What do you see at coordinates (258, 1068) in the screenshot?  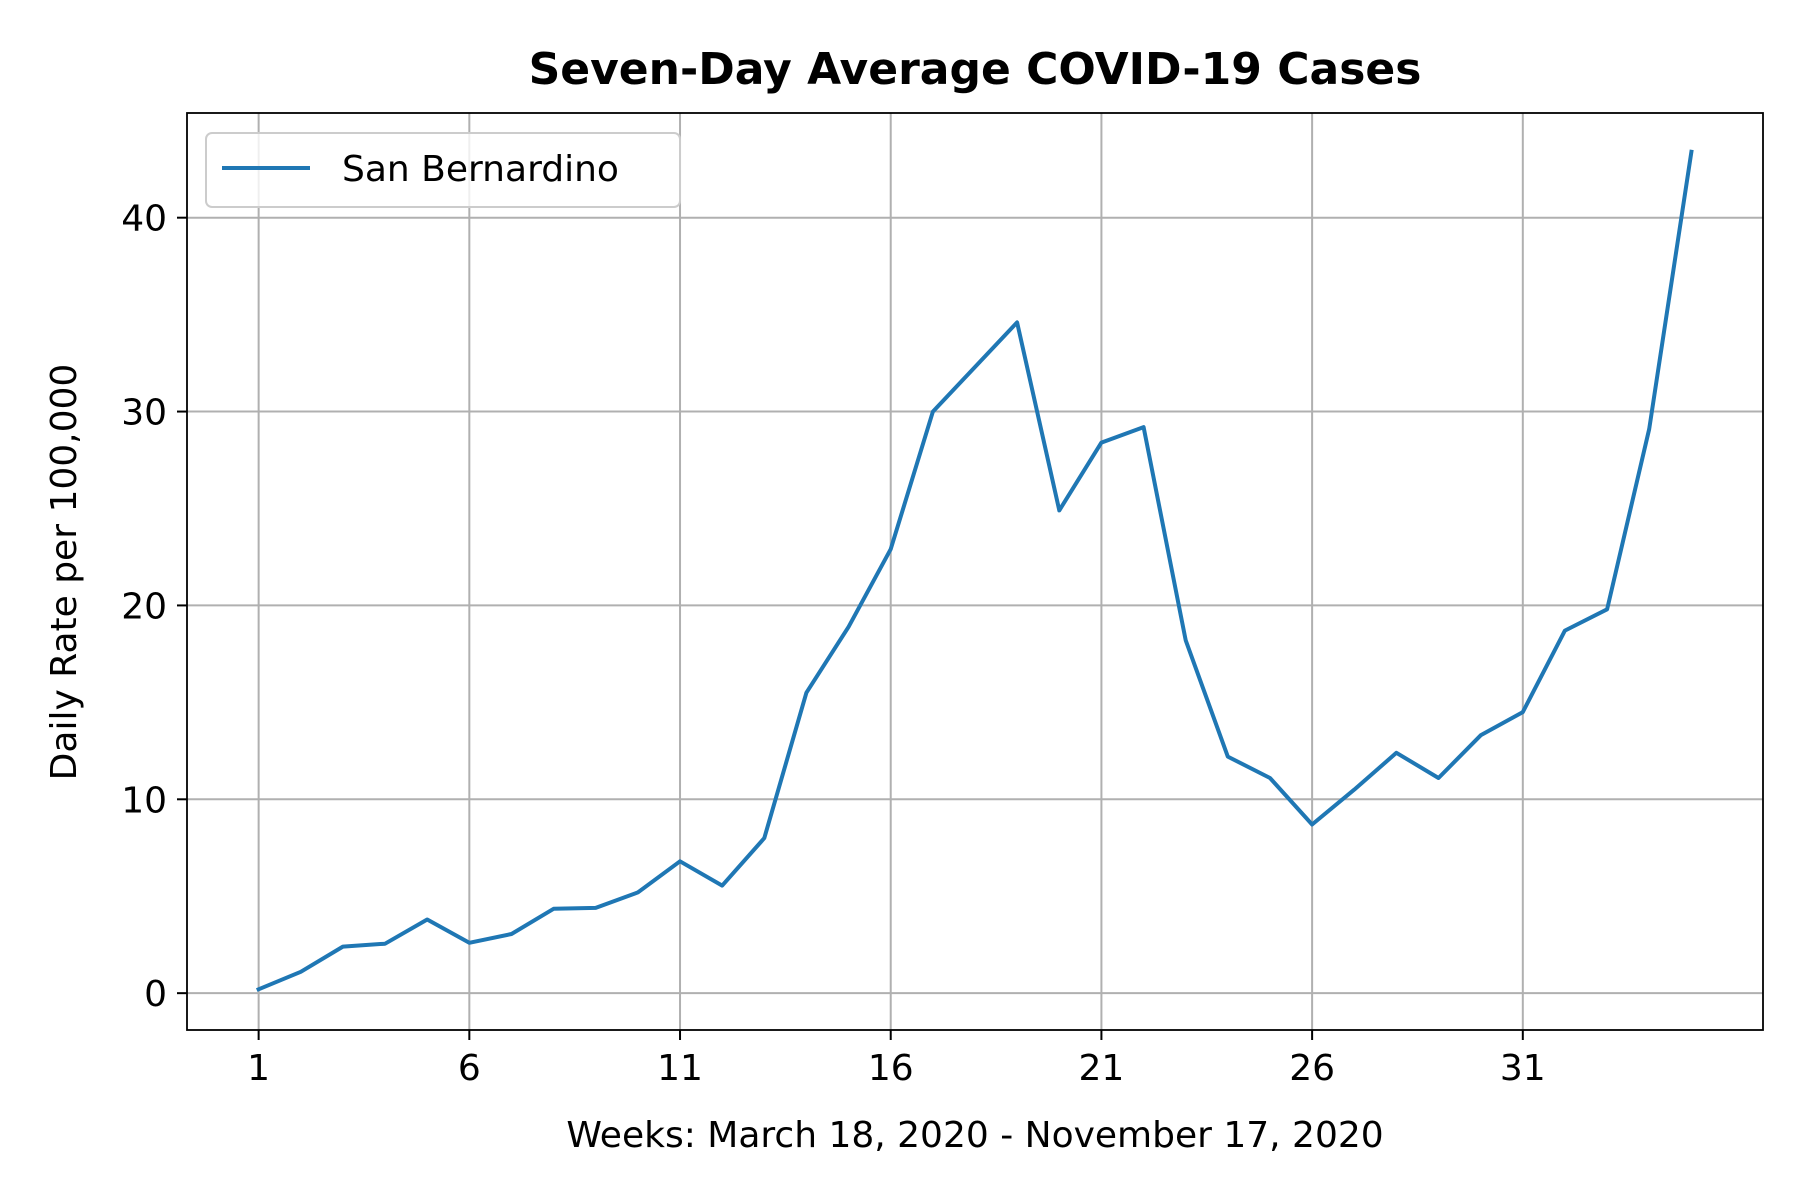 I see `x-tick-label: 1` at bounding box center [258, 1068].